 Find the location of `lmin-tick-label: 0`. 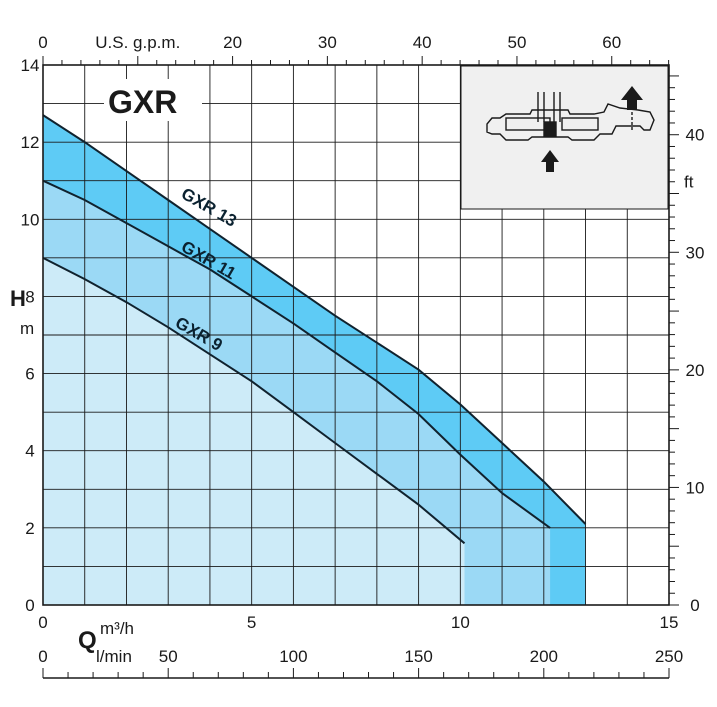

lmin-tick-label: 0 is located at coordinates (42, 656).